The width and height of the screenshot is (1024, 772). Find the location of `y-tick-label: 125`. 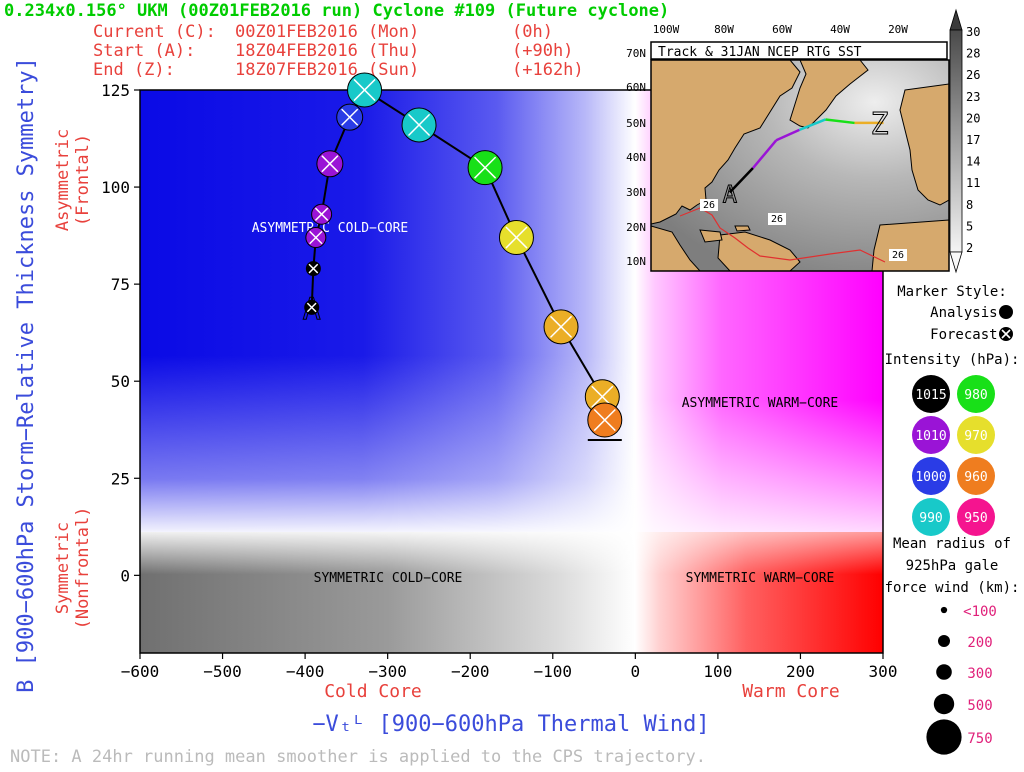

y-tick-label: 125 is located at coordinates (115, 90).